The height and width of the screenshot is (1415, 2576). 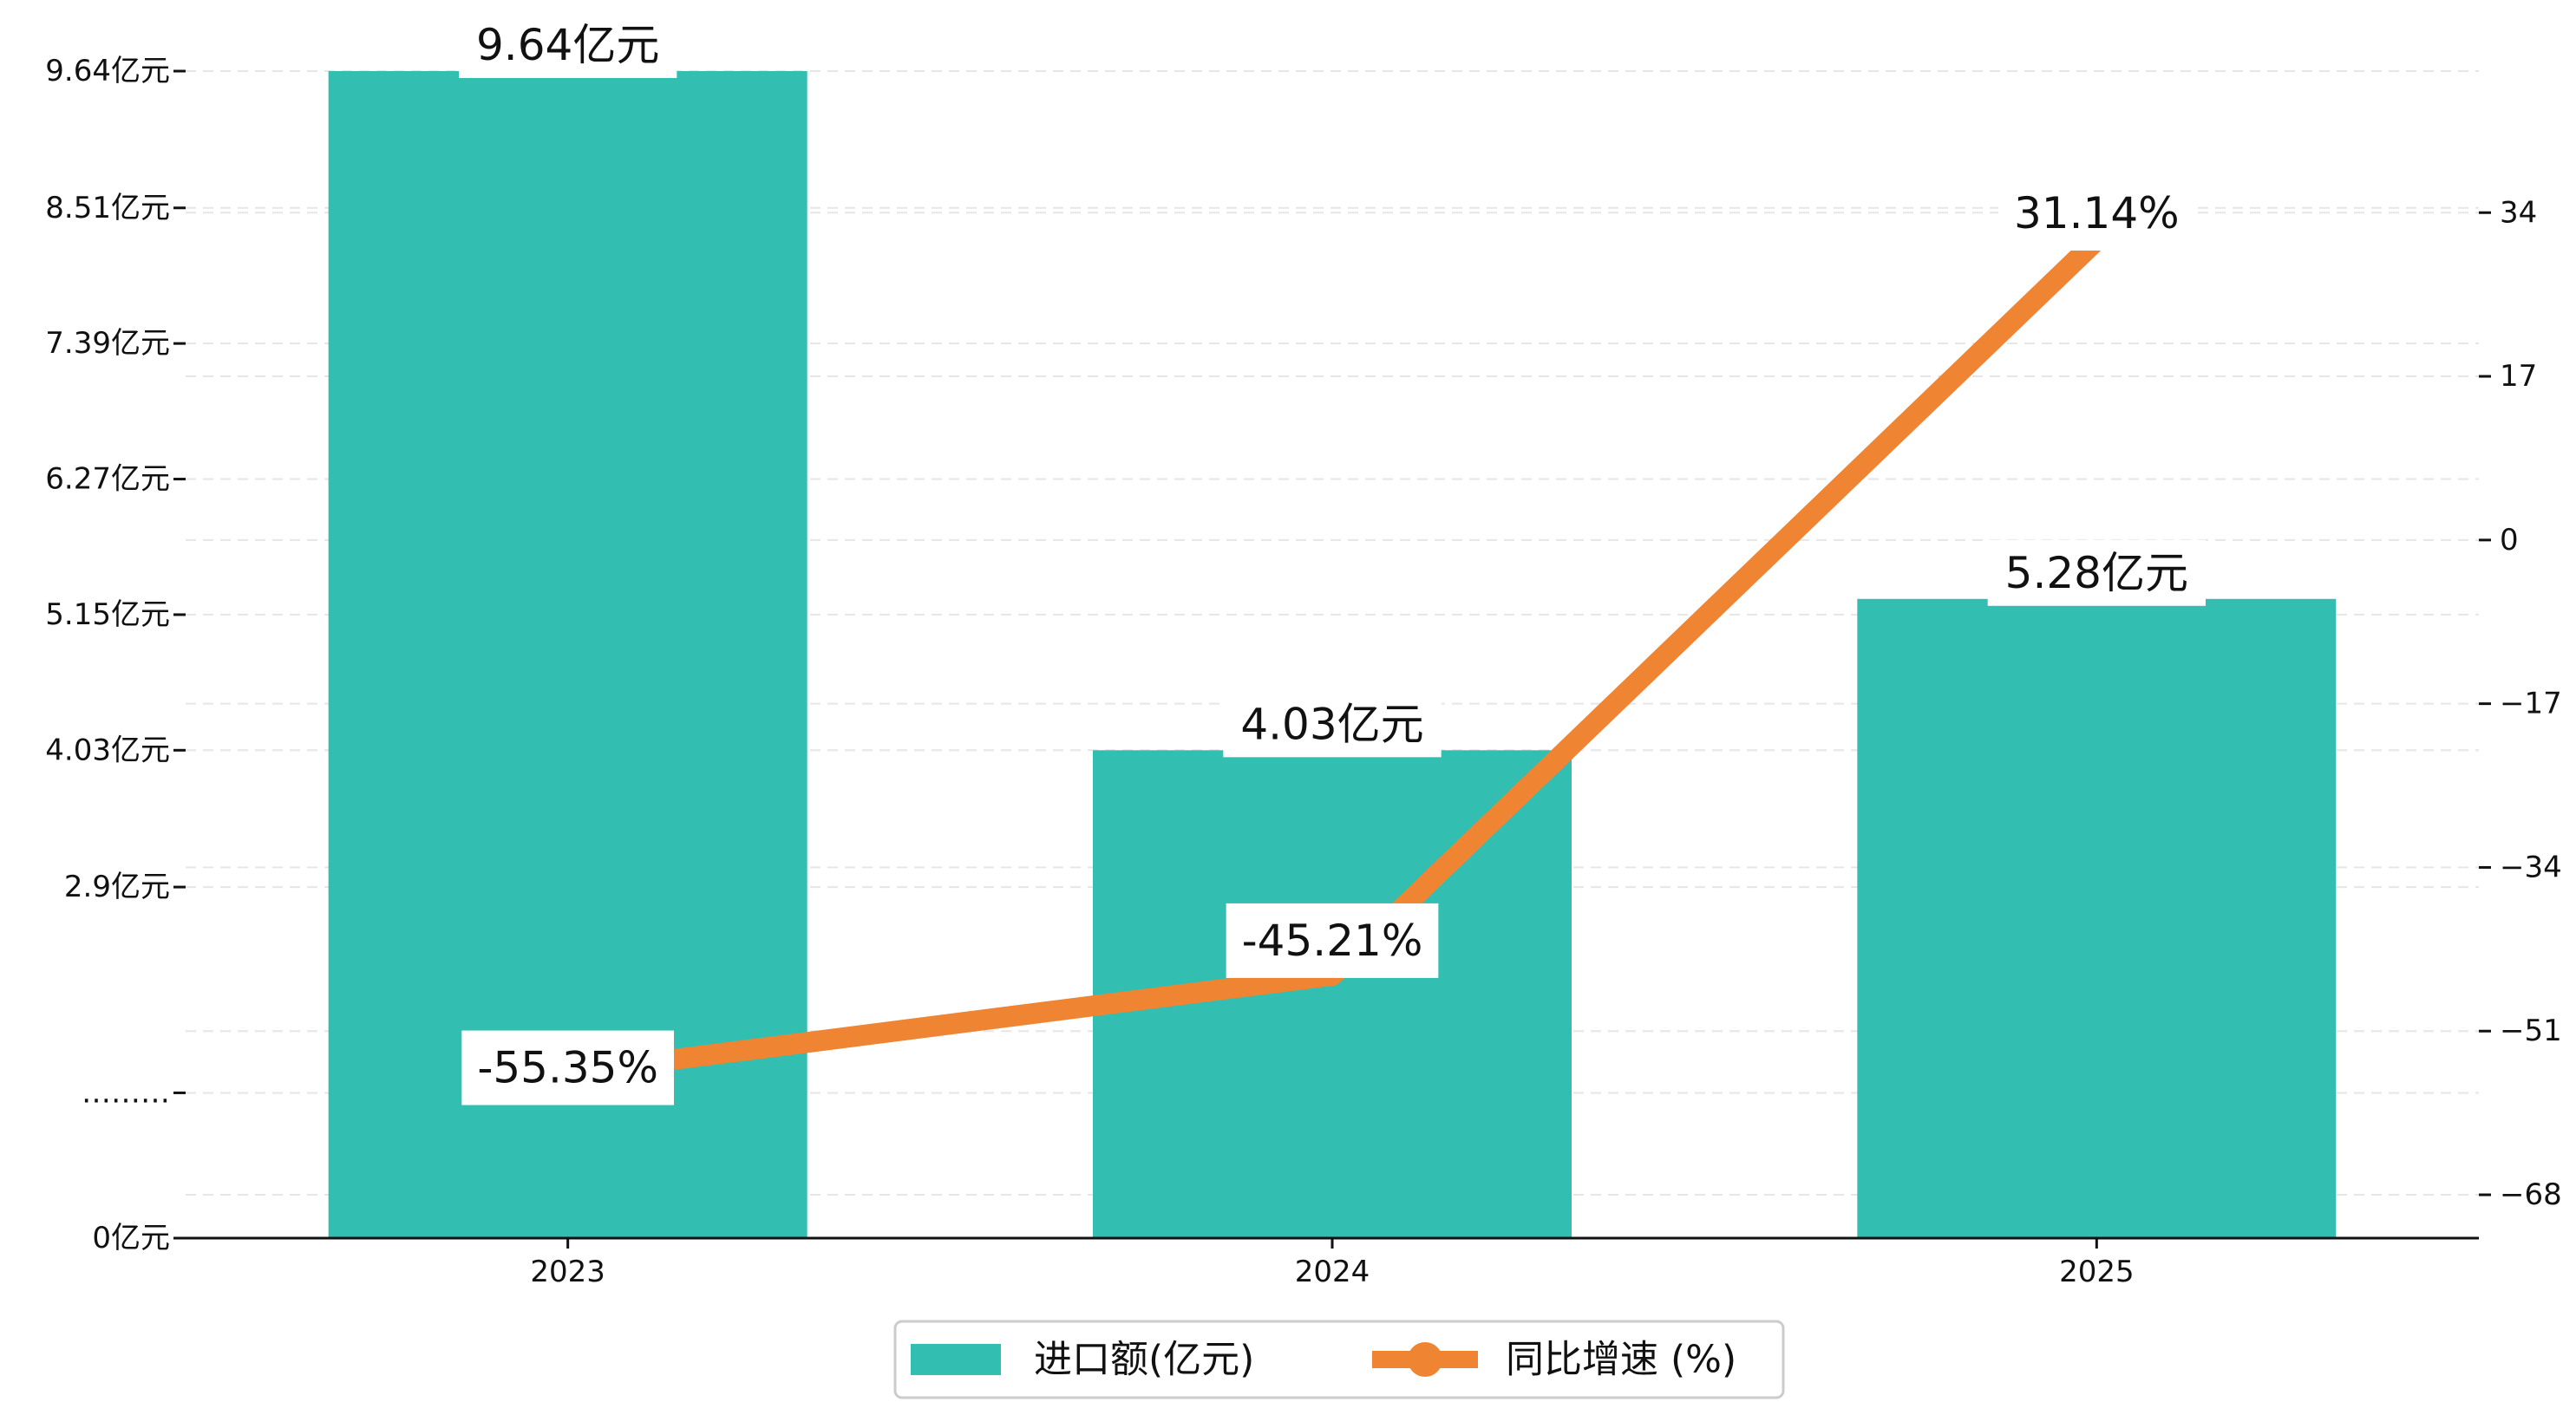 I want to click on right-tick-label-3: −17, so click(x=2531, y=704).